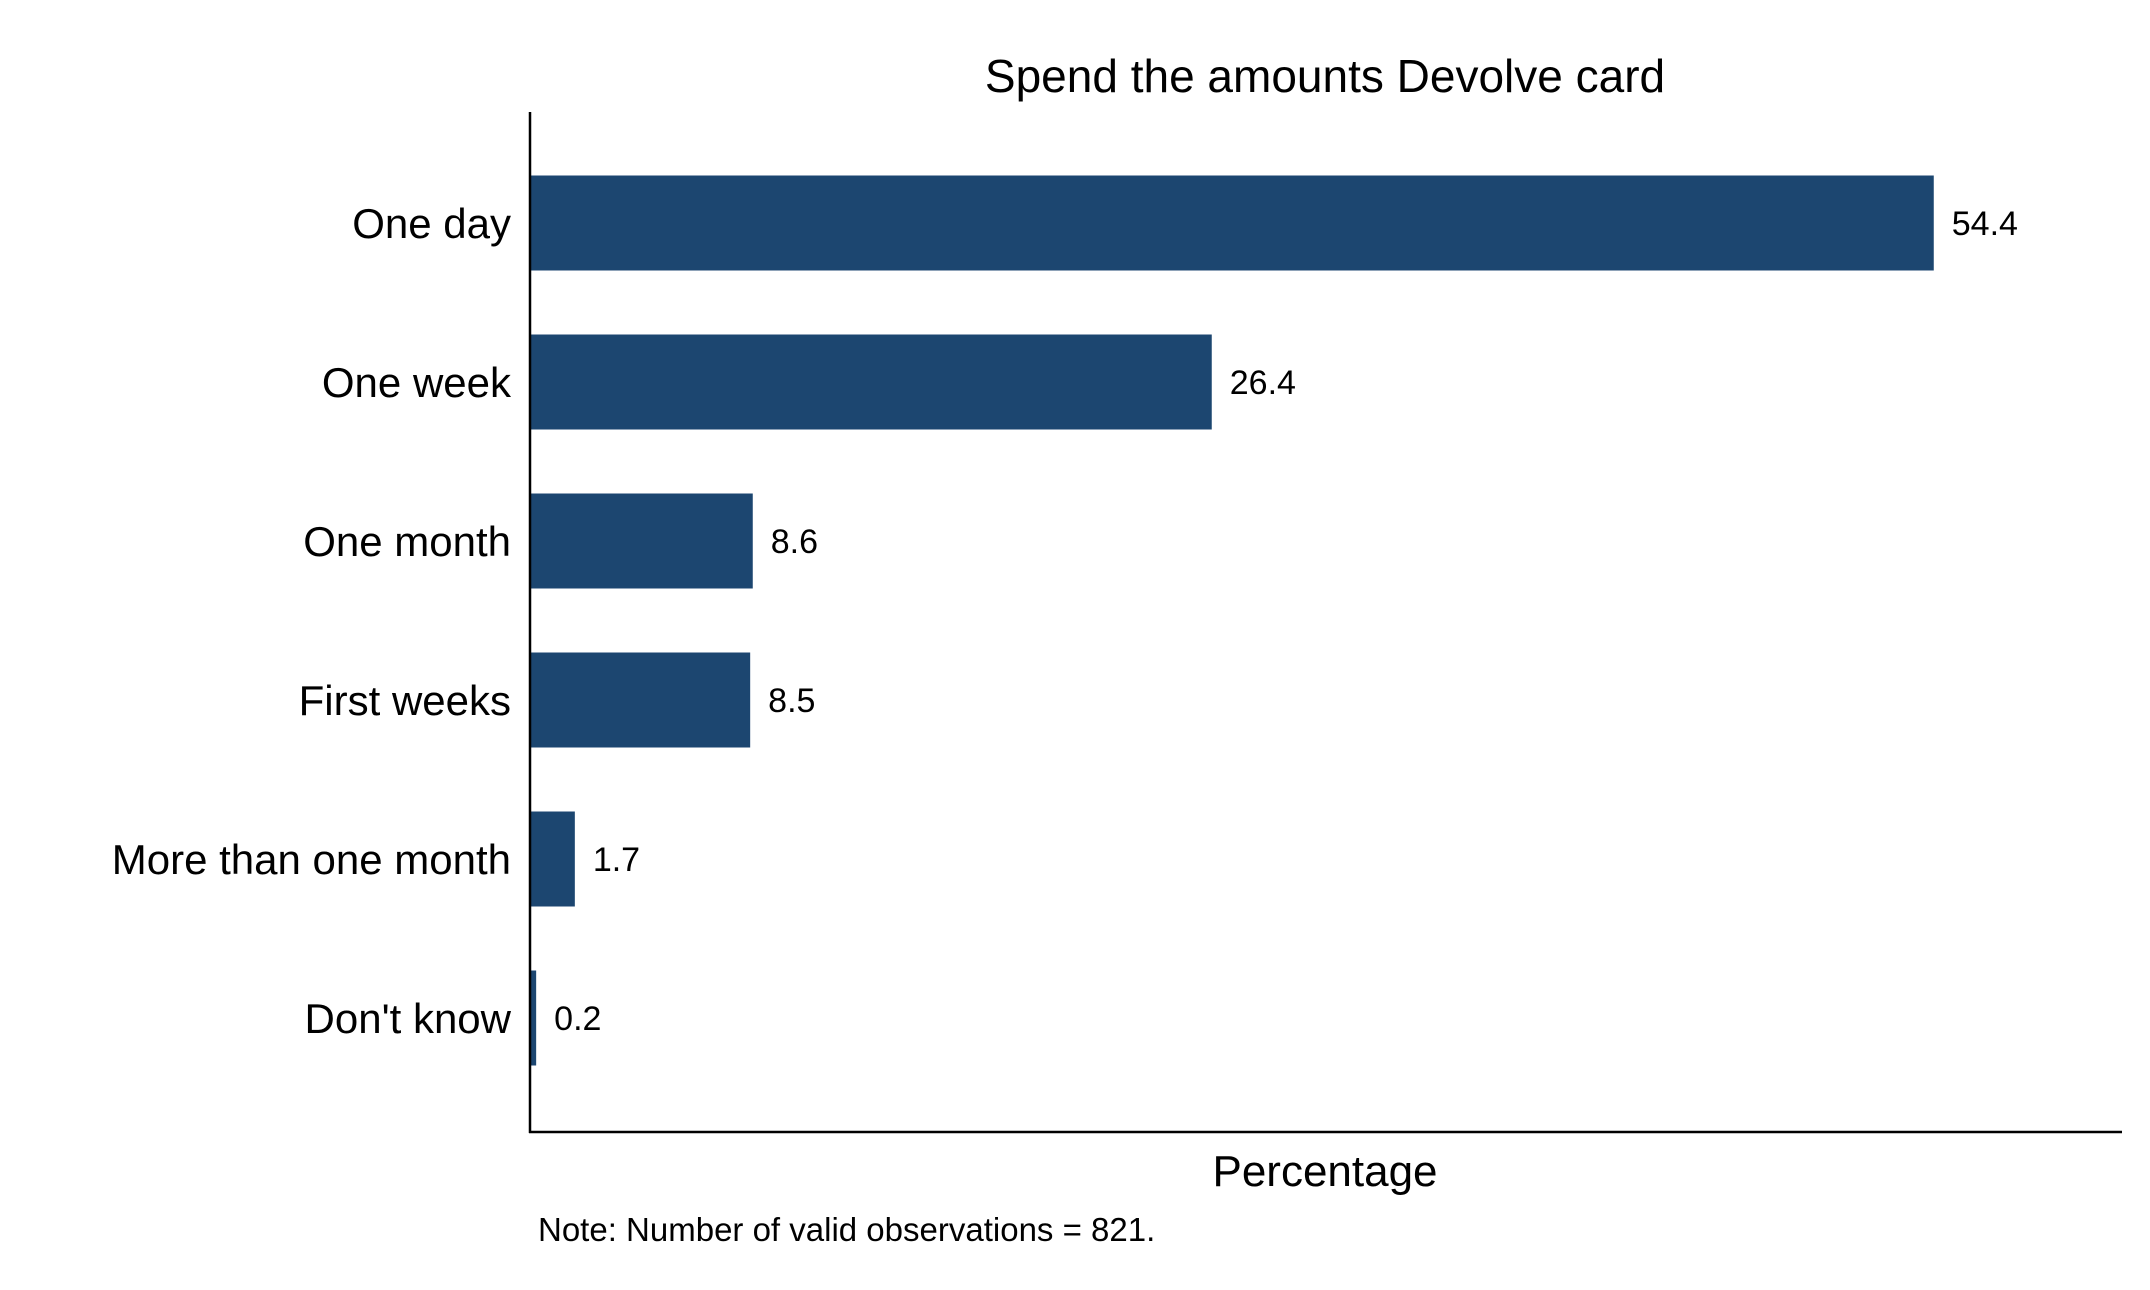 Image resolution: width=2150 pixels, height=1290 pixels. What do you see at coordinates (431, 223) in the screenshot?
I see `category-label: One day` at bounding box center [431, 223].